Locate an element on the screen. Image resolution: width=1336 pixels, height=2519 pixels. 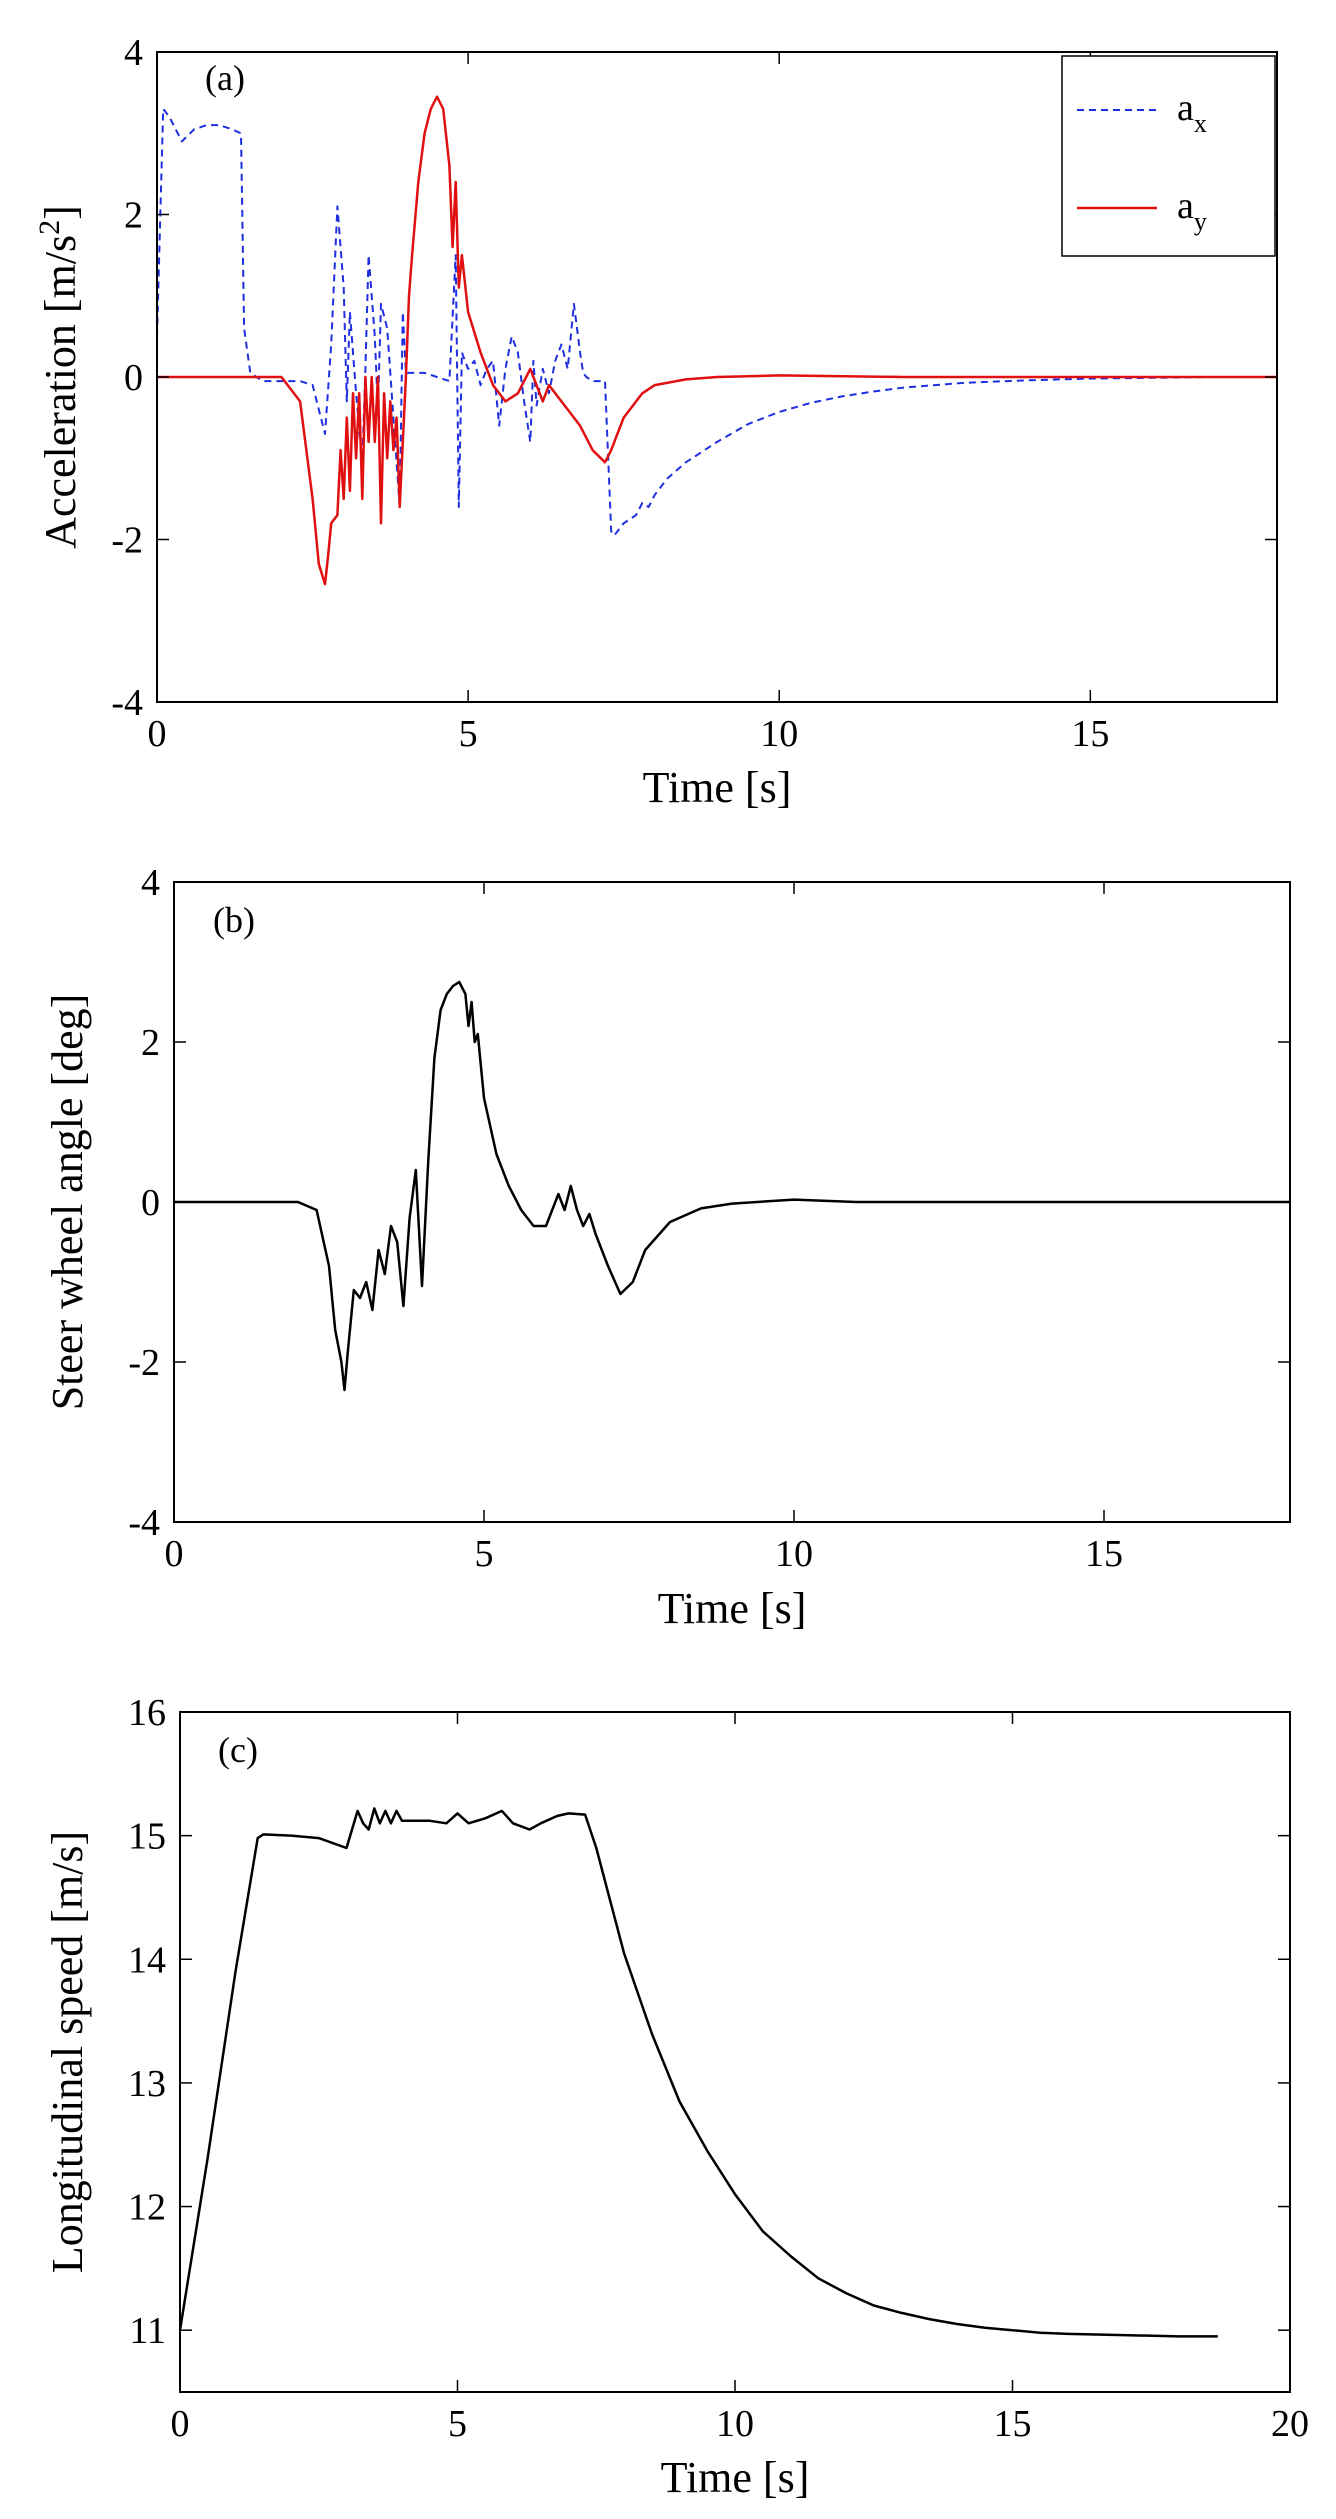
steer-angle-x-tick-label: 0 is located at coordinates (174, 1554).